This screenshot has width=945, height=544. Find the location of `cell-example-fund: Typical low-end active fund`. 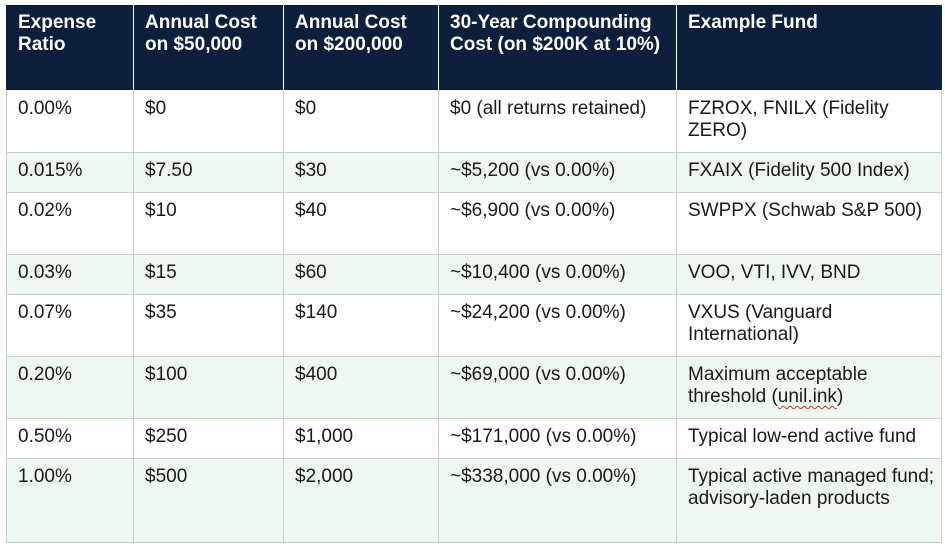

cell-example-fund: Typical low-end active fund is located at coordinates (809, 438).